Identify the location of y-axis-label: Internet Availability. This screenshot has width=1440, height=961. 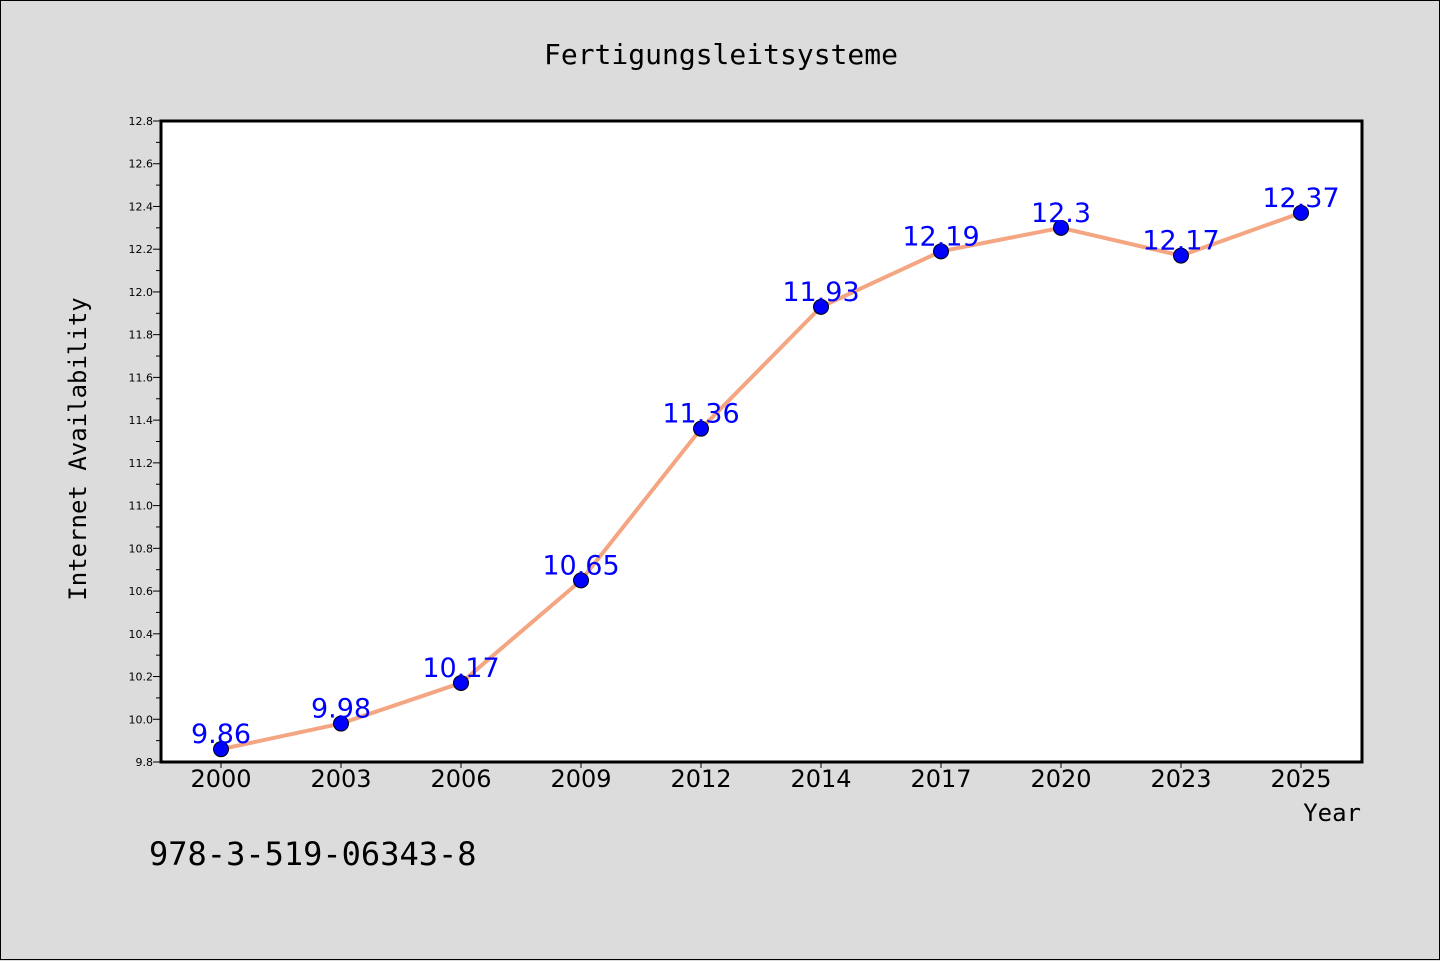
(78, 448).